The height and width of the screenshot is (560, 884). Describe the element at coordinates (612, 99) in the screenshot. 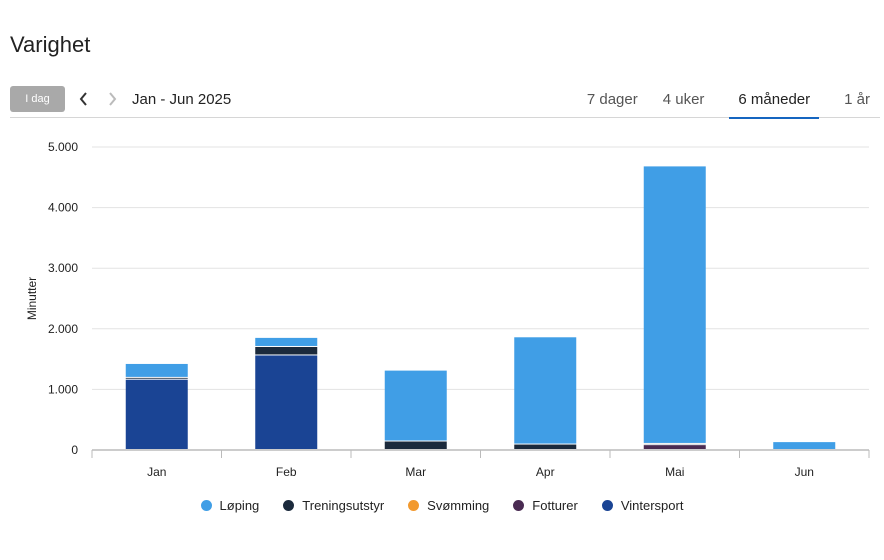

I see `tab-7-days: 7 dager` at that location.